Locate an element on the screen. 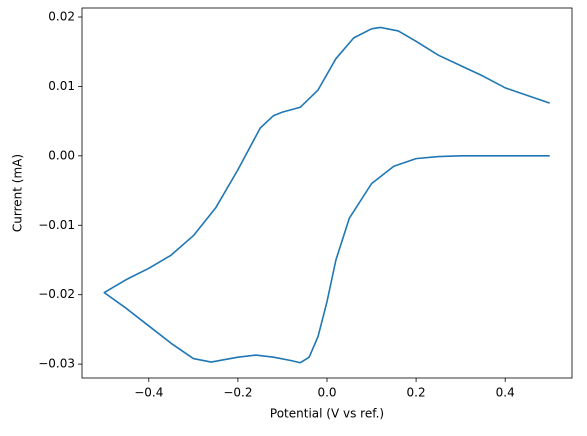 The height and width of the screenshot is (436, 587). x-tick-label: −0.4 is located at coordinates (148, 393).